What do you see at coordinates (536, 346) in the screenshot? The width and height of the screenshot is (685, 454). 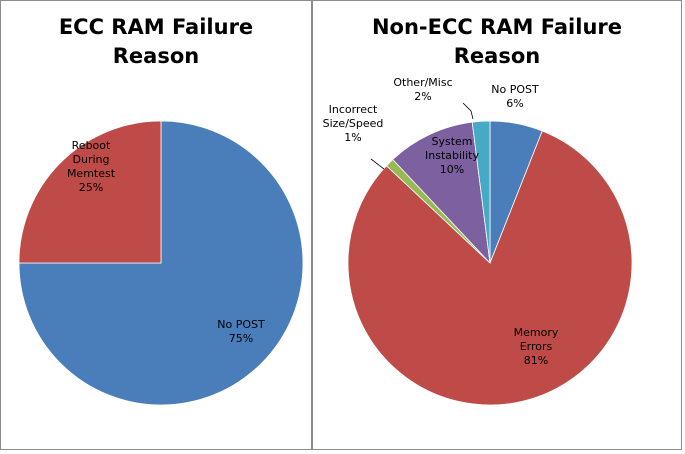 I see `slice-label: Memory Errors 81%` at bounding box center [536, 346].